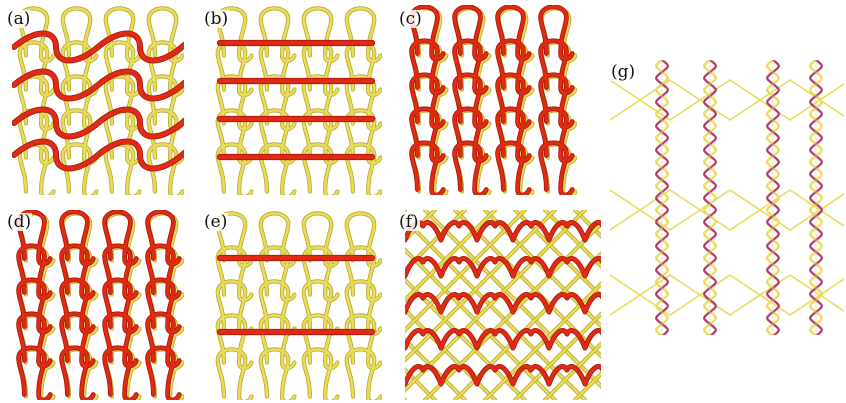  I want to click on panel-e-svg, so click(298, 305).